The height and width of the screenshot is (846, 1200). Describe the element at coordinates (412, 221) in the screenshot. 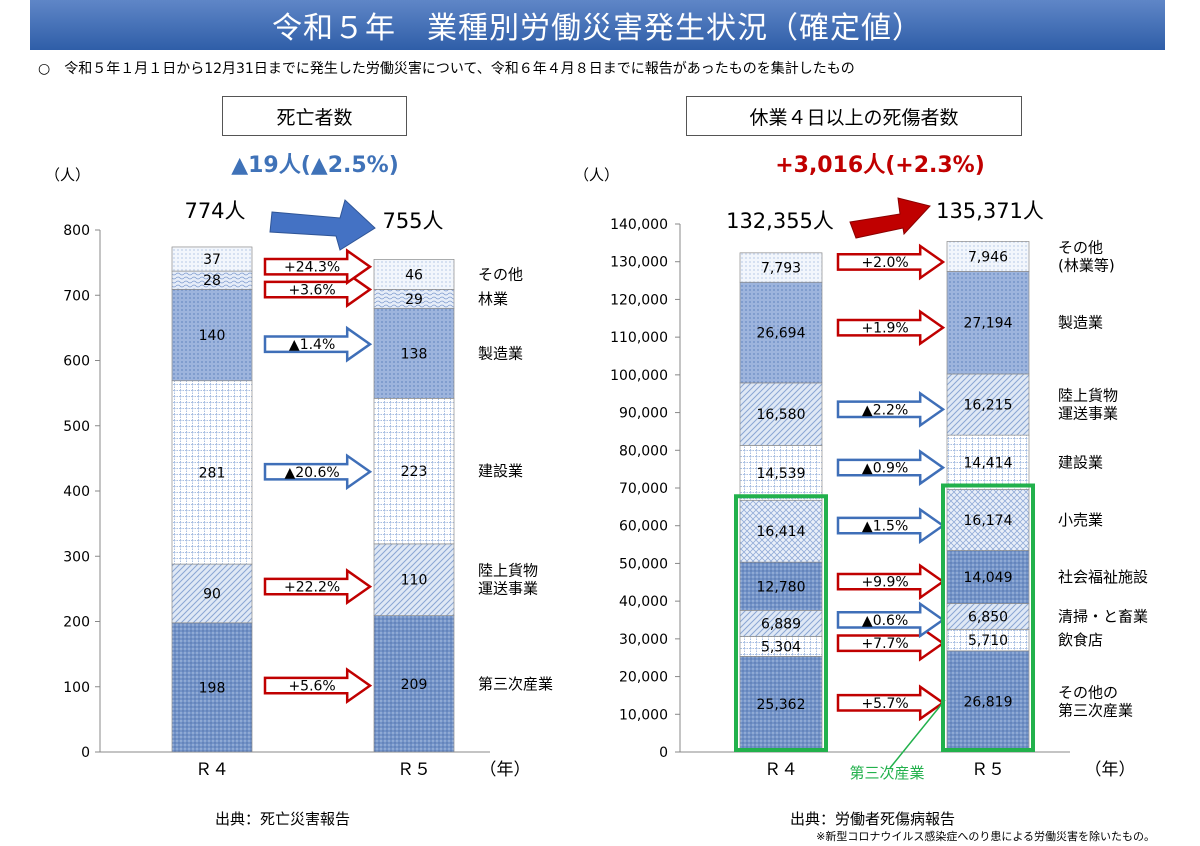

I see `total-label: 755人` at that location.